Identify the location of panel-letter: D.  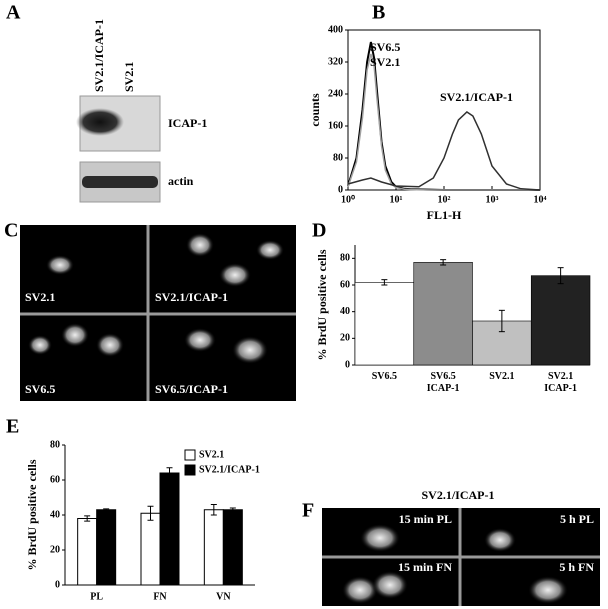
(319, 231).